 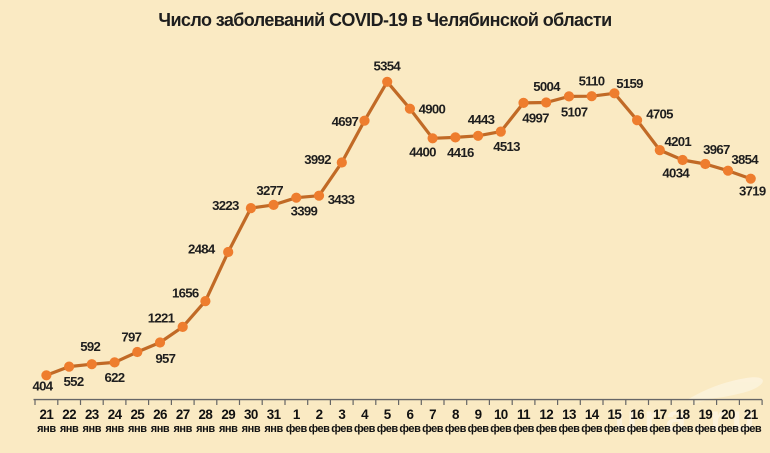 What do you see at coordinates (365, 414) in the screenshot?
I see `svg-text: 4` at bounding box center [365, 414].